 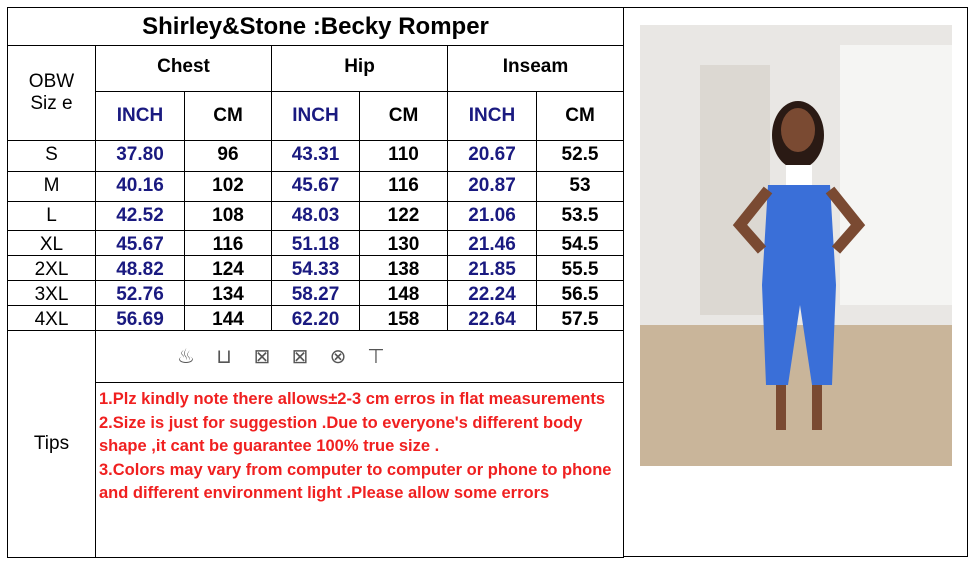 I want to click on table-cell: 54.33, so click(x=315, y=268).